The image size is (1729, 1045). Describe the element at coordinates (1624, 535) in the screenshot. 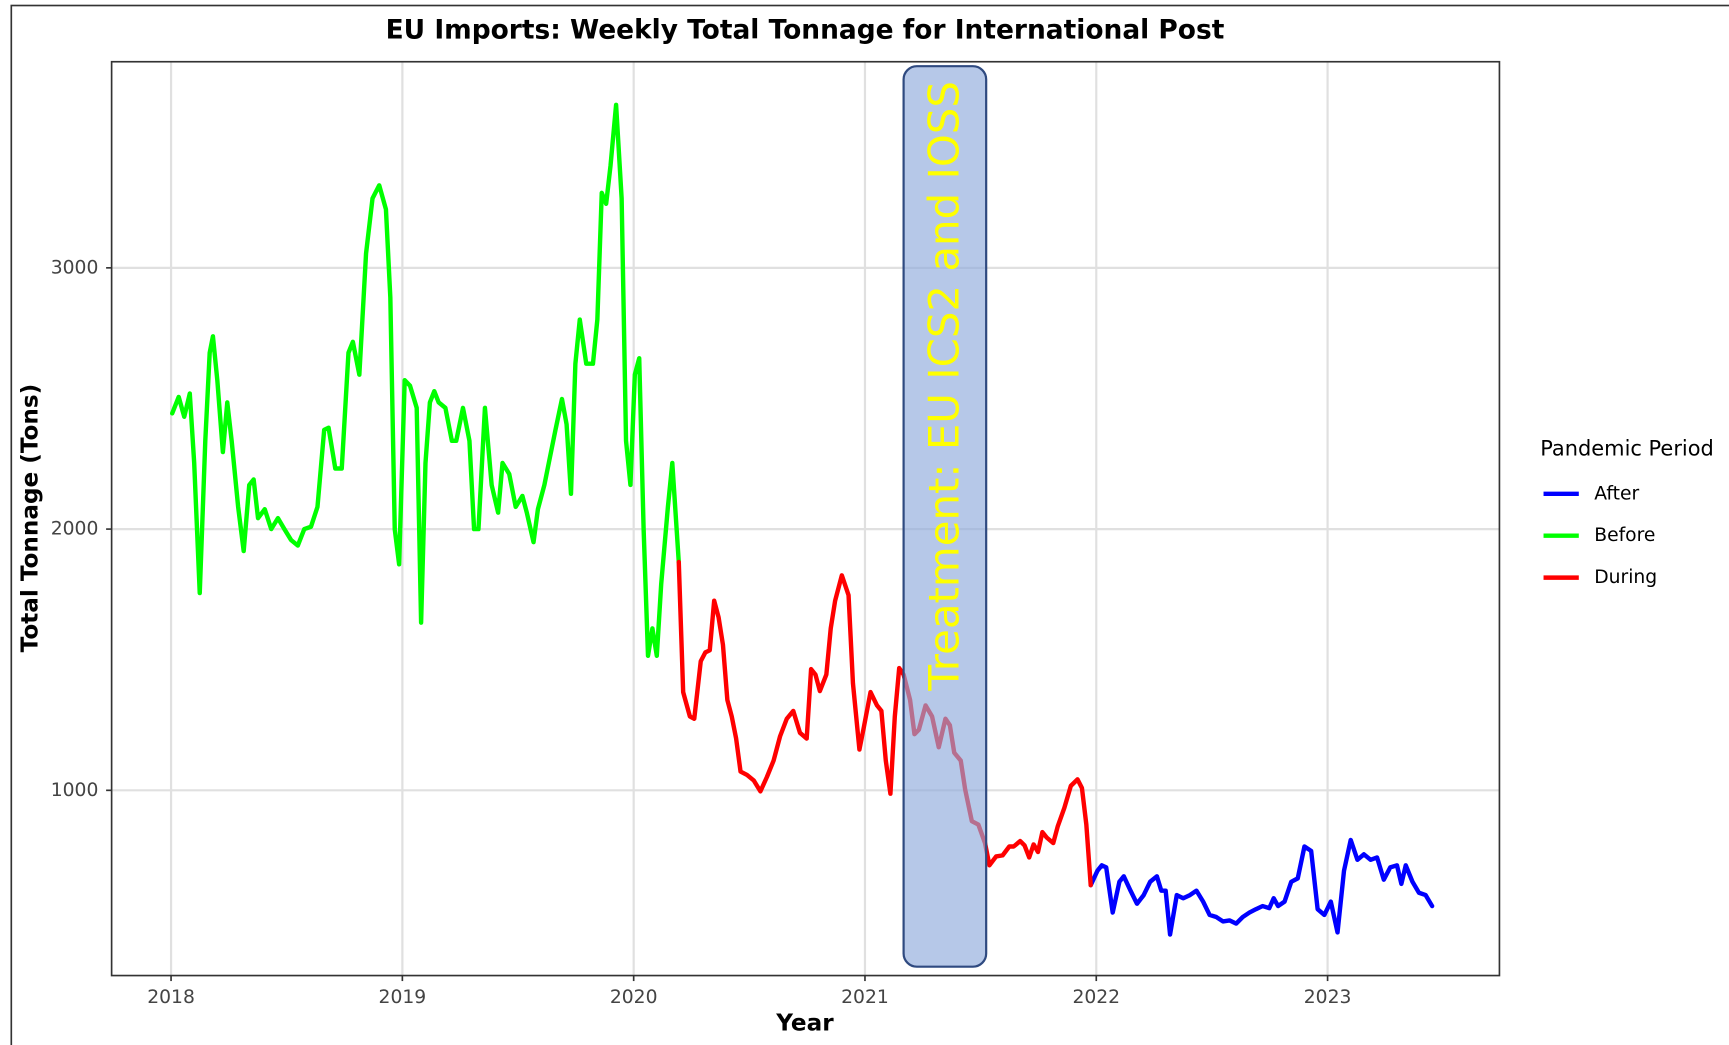

I see `legend-label: Before` at that location.